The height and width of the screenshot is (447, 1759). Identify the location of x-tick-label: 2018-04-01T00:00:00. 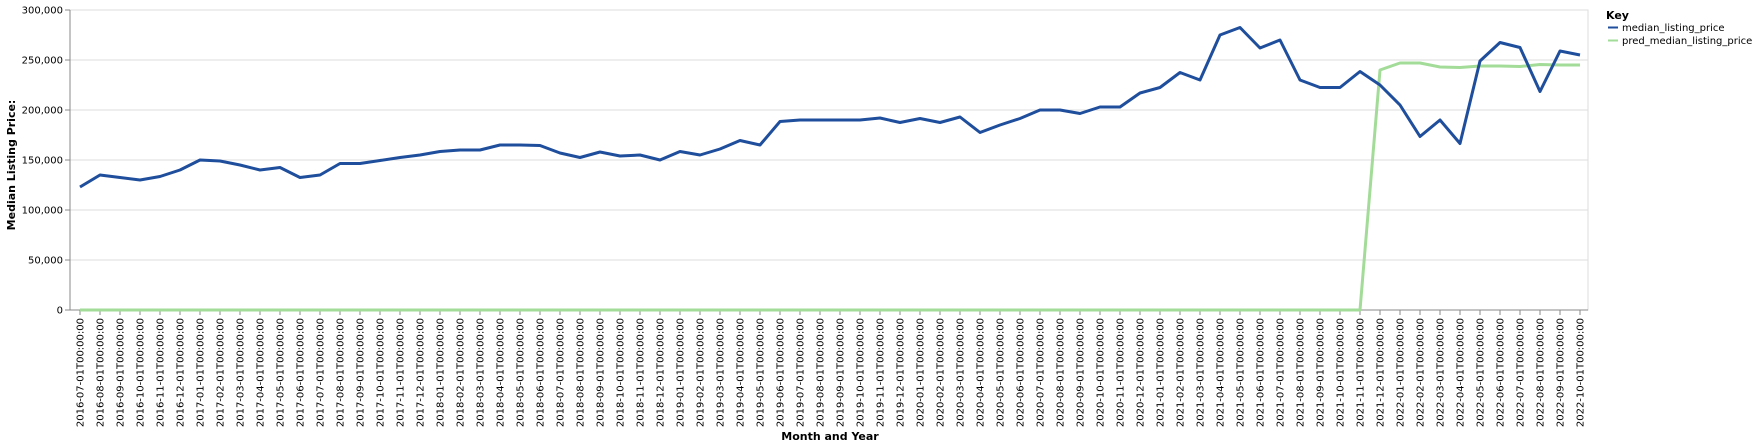
(501, 372).